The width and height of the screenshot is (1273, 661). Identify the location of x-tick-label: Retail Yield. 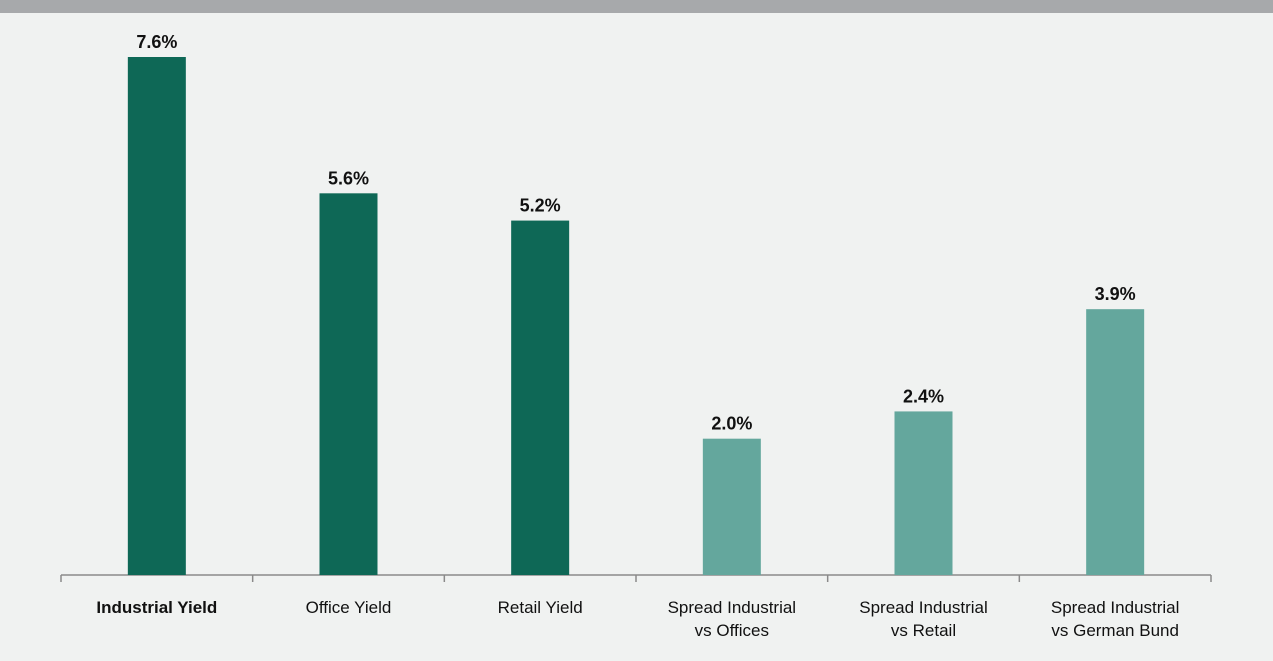
(540, 607).